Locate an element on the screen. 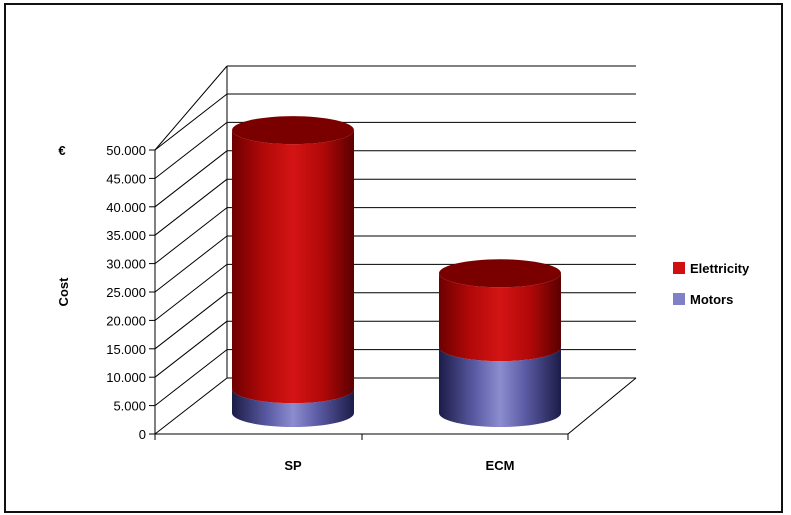 The image size is (791, 515). bar-top-cap-sp is located at coordinates (293, 130).